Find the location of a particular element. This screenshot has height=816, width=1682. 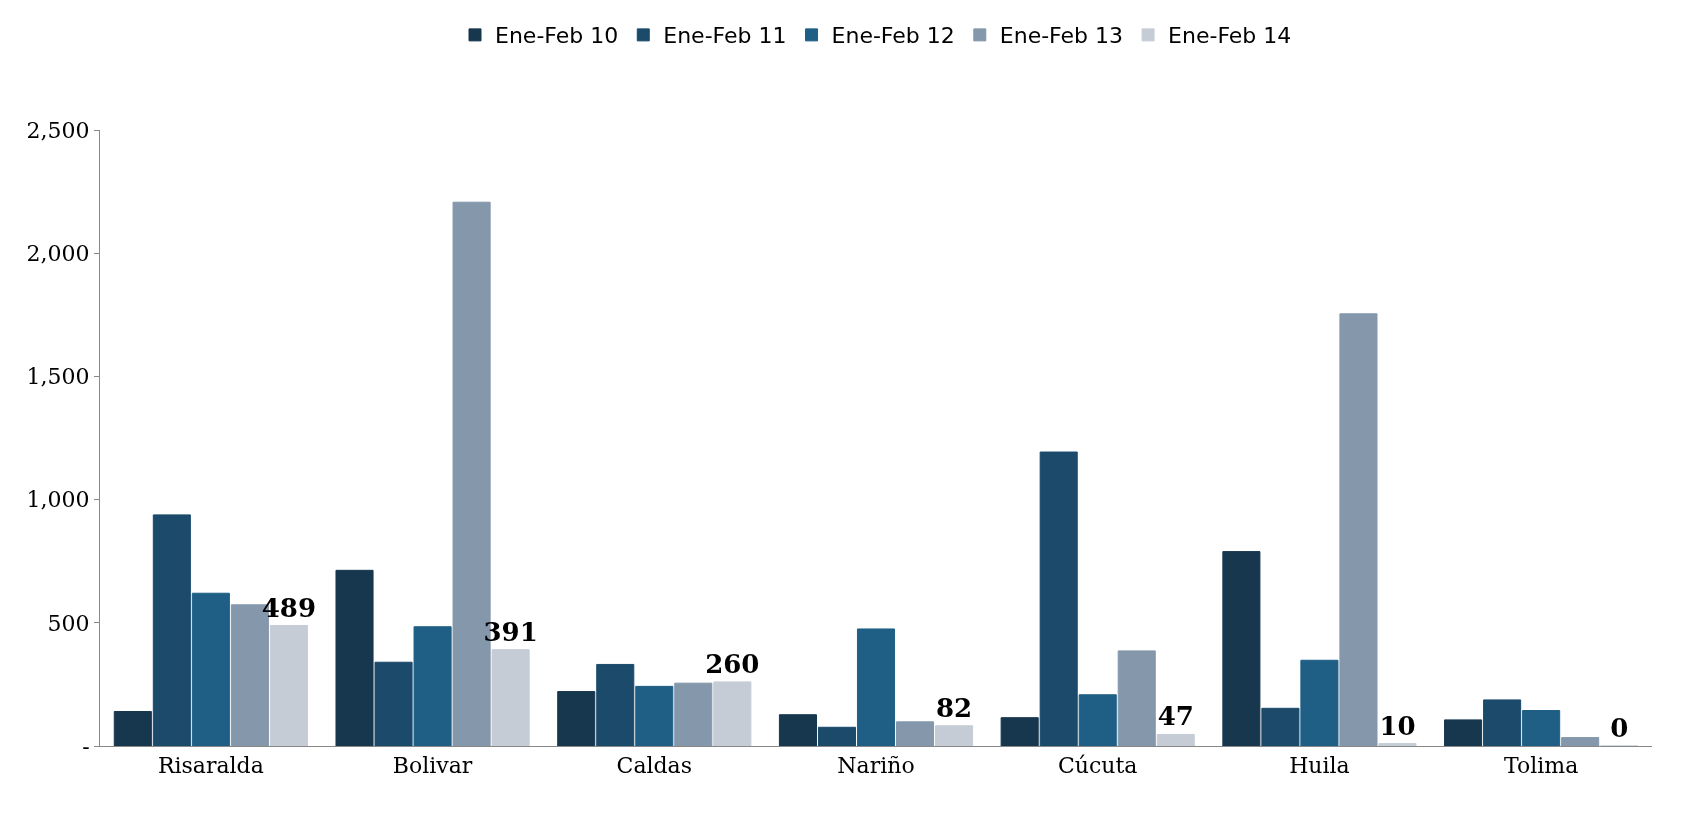

y-tick-label: - is located at coordinates (86, 746).